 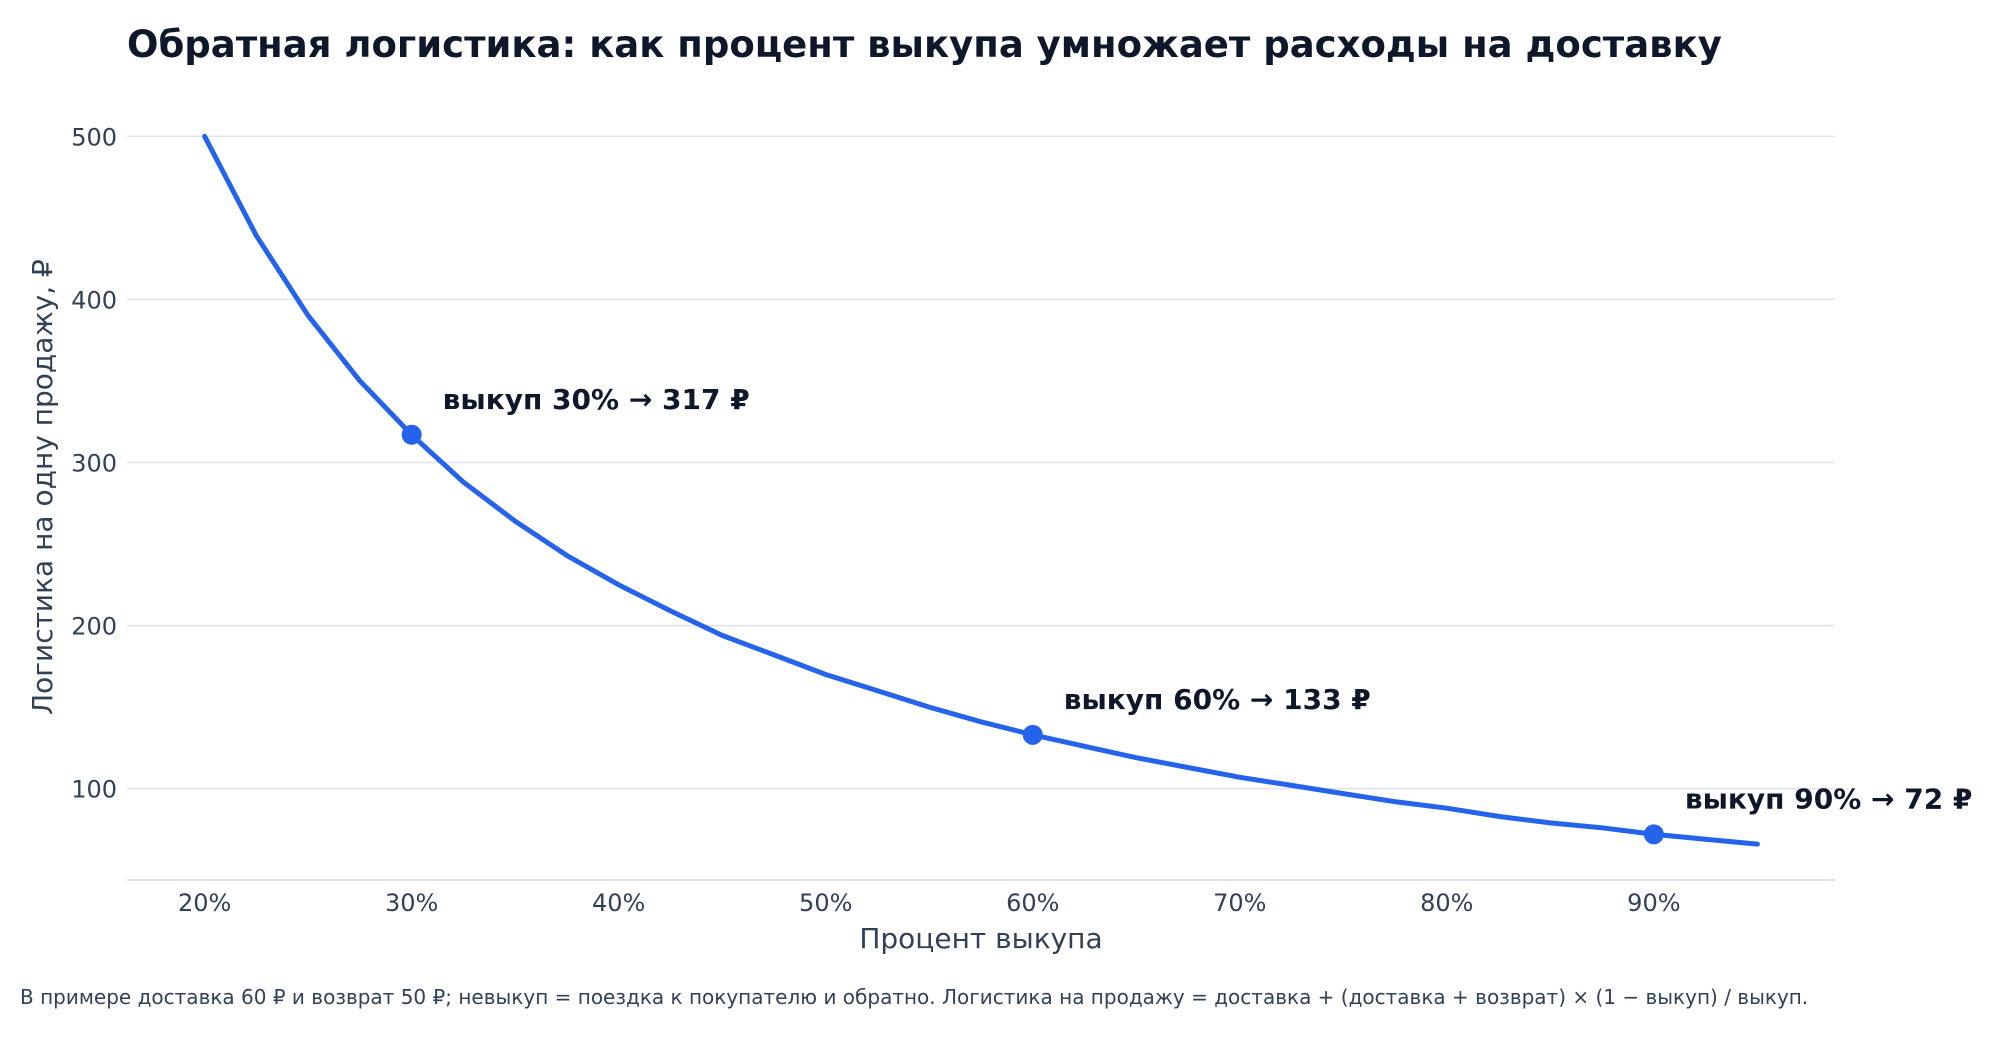 What do you see at coordinates (94, 137) in the screenshot?
I see `y-tick-label: 500` at bounding box center [94, 137].